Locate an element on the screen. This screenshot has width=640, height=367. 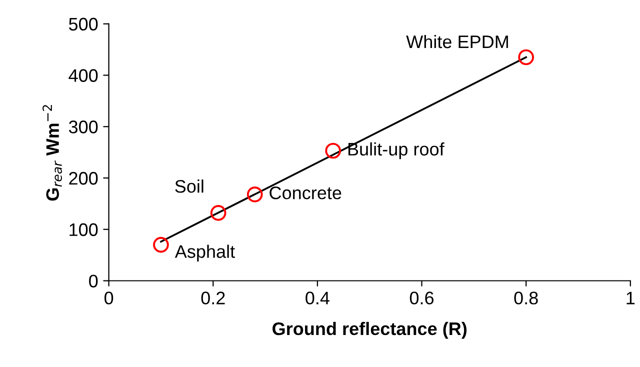
x-tick-label: 0.2 is located at coordinates (213, 298).